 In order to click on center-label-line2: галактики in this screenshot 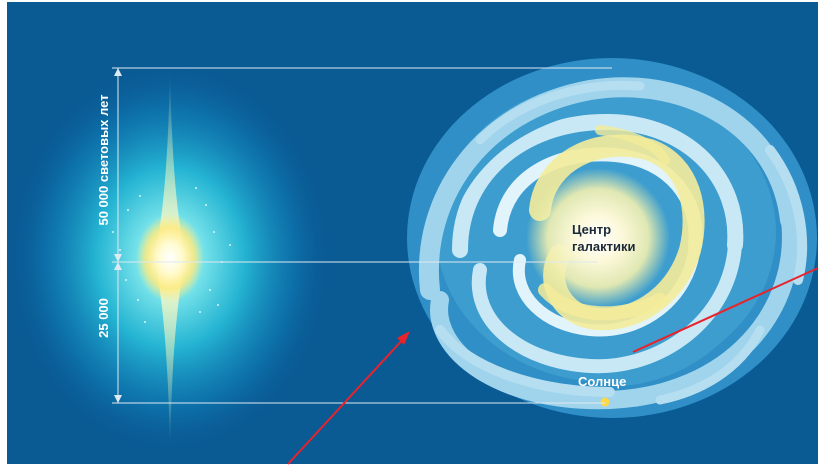, I will do `click(604, 246)`.